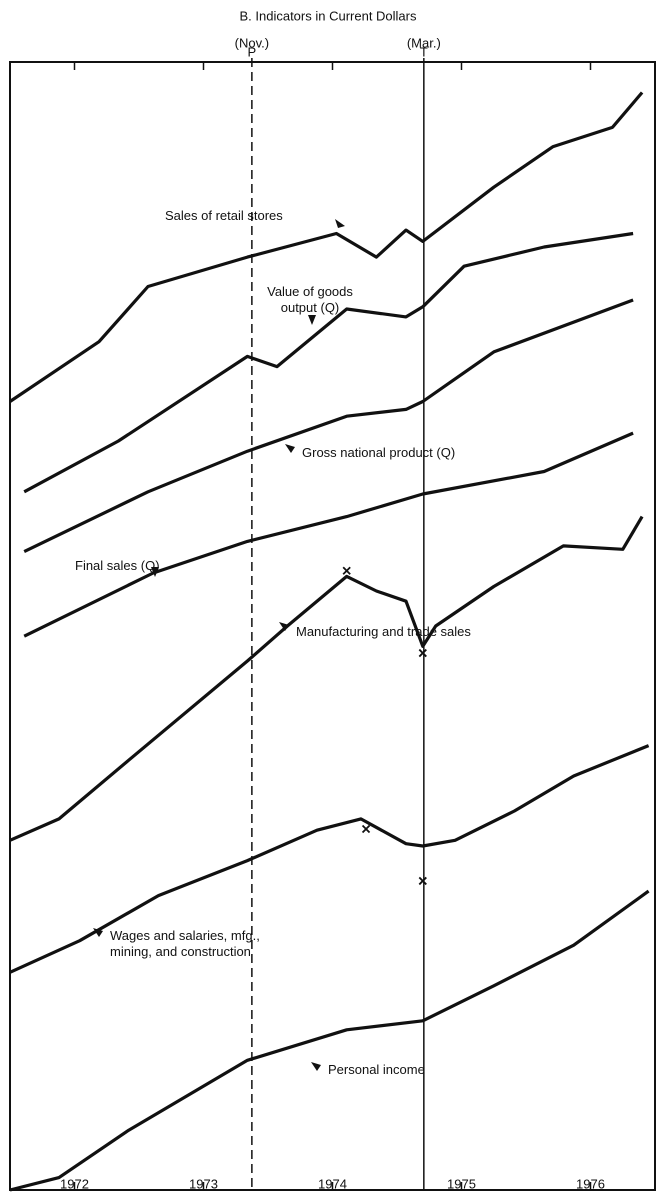  What do you see at coordinates (117, 565) in the screenshot?
I see `series-label: Final sales (Q)` at bounding box center [117, 565].